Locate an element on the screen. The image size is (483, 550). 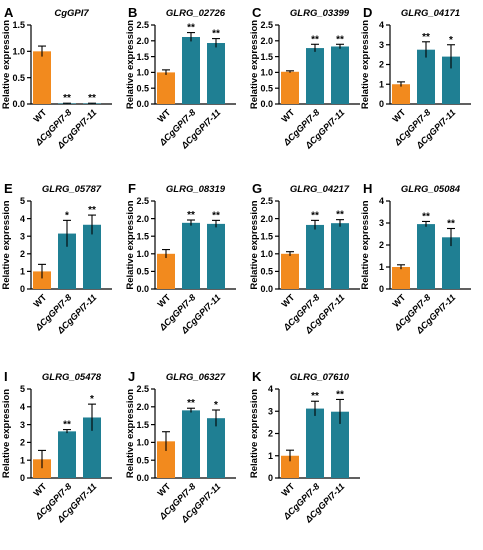
panel-letter: I is located at coordinates (6, 376).